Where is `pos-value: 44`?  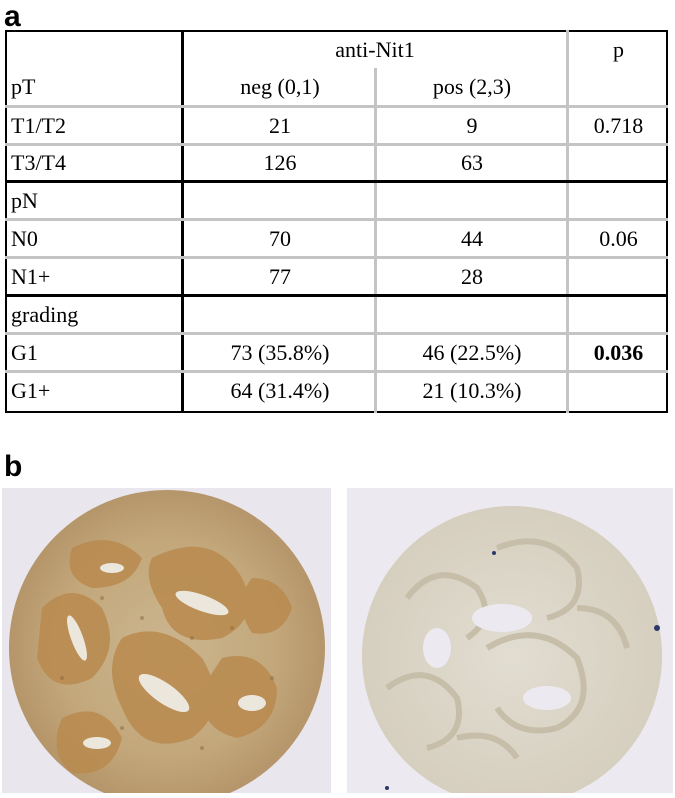
pos-value: 44 is located at coordinates (472, 238).